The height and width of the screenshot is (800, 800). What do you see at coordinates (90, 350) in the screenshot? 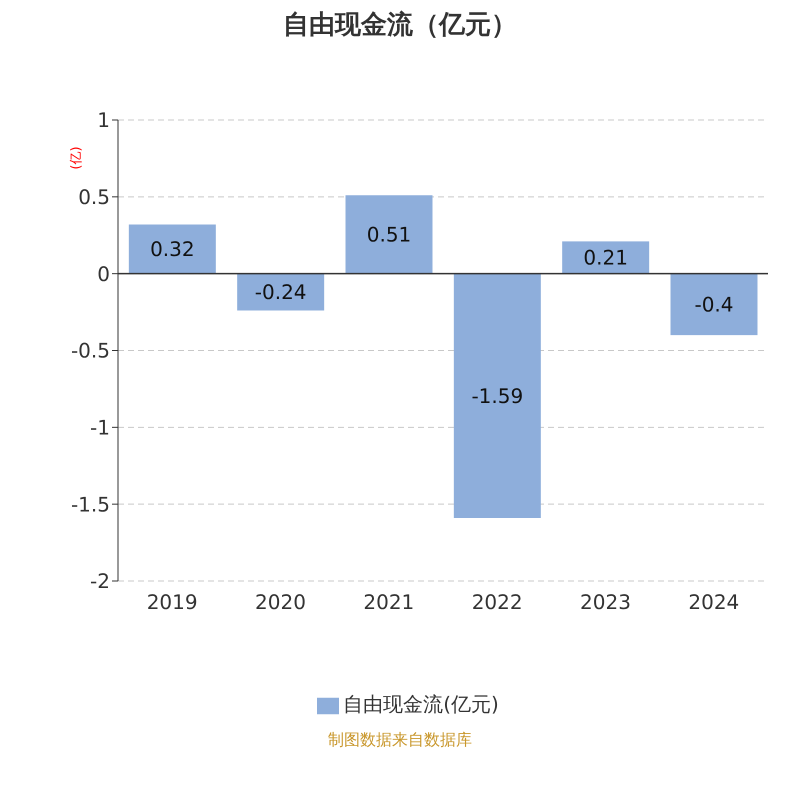
I see `y-tick-label: -0.5` at bounding box center [90, 350].